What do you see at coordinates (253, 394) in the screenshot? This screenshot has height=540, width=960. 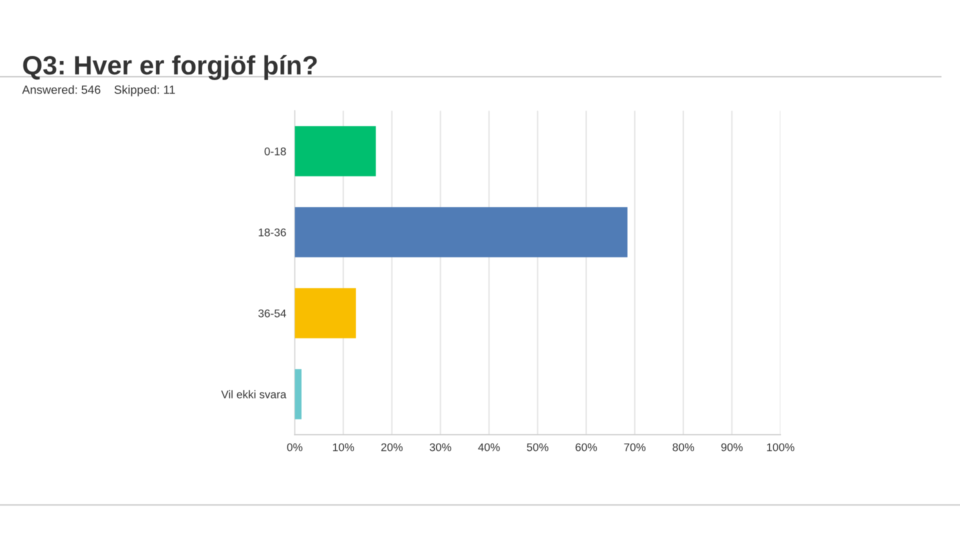 I see `y-tick-label: Vil ekki svara` at bounding box center [253, 394].